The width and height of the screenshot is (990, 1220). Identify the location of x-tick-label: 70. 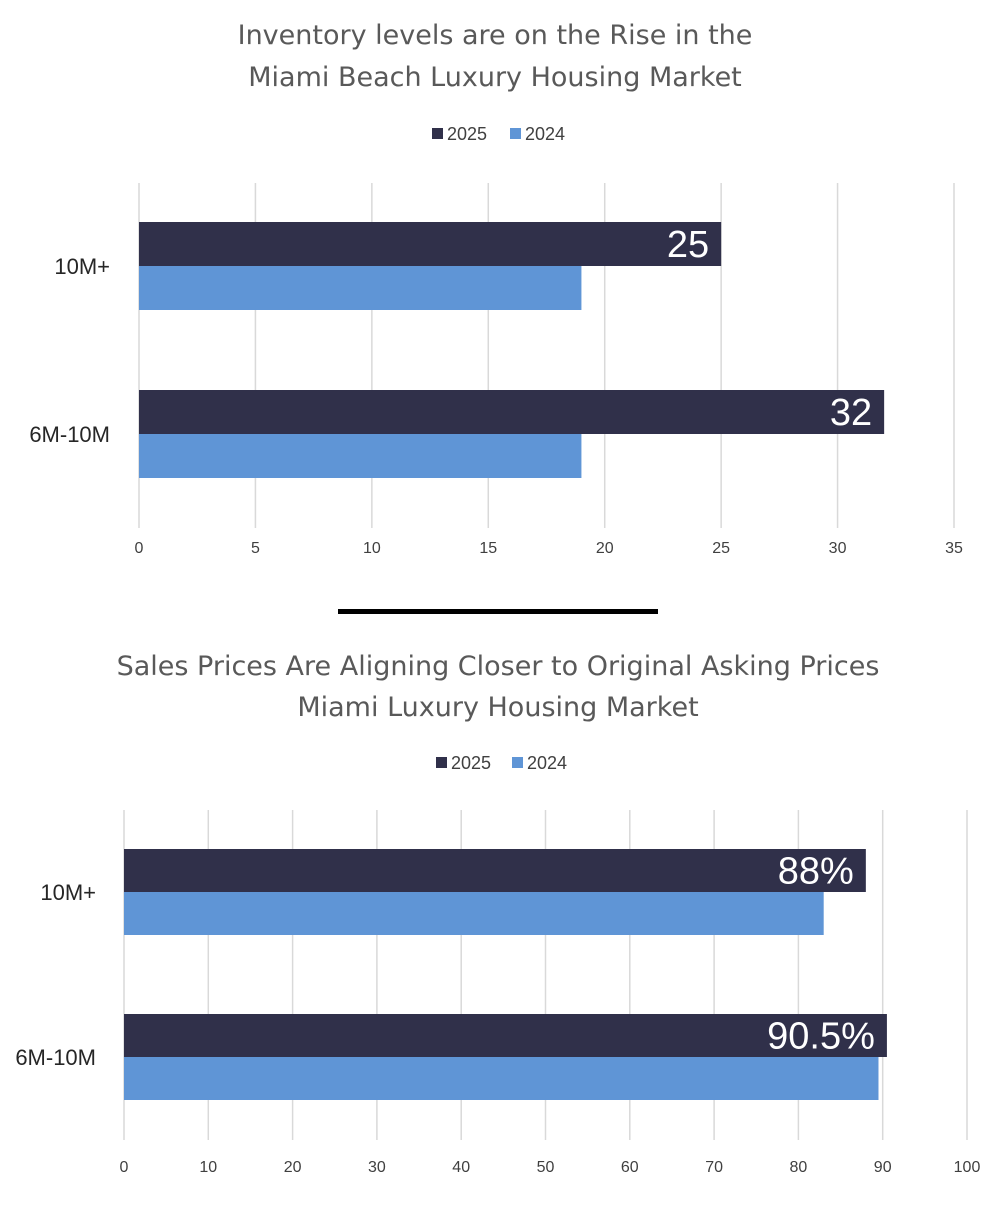
(714, 1167).